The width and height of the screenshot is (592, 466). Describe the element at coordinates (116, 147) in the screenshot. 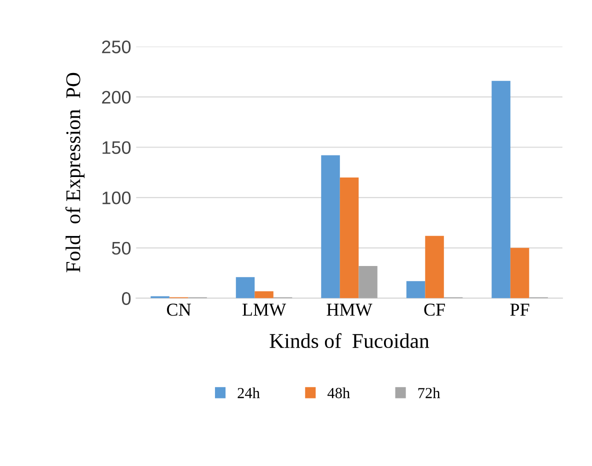

I see `y-tick-label: 150` at that location.